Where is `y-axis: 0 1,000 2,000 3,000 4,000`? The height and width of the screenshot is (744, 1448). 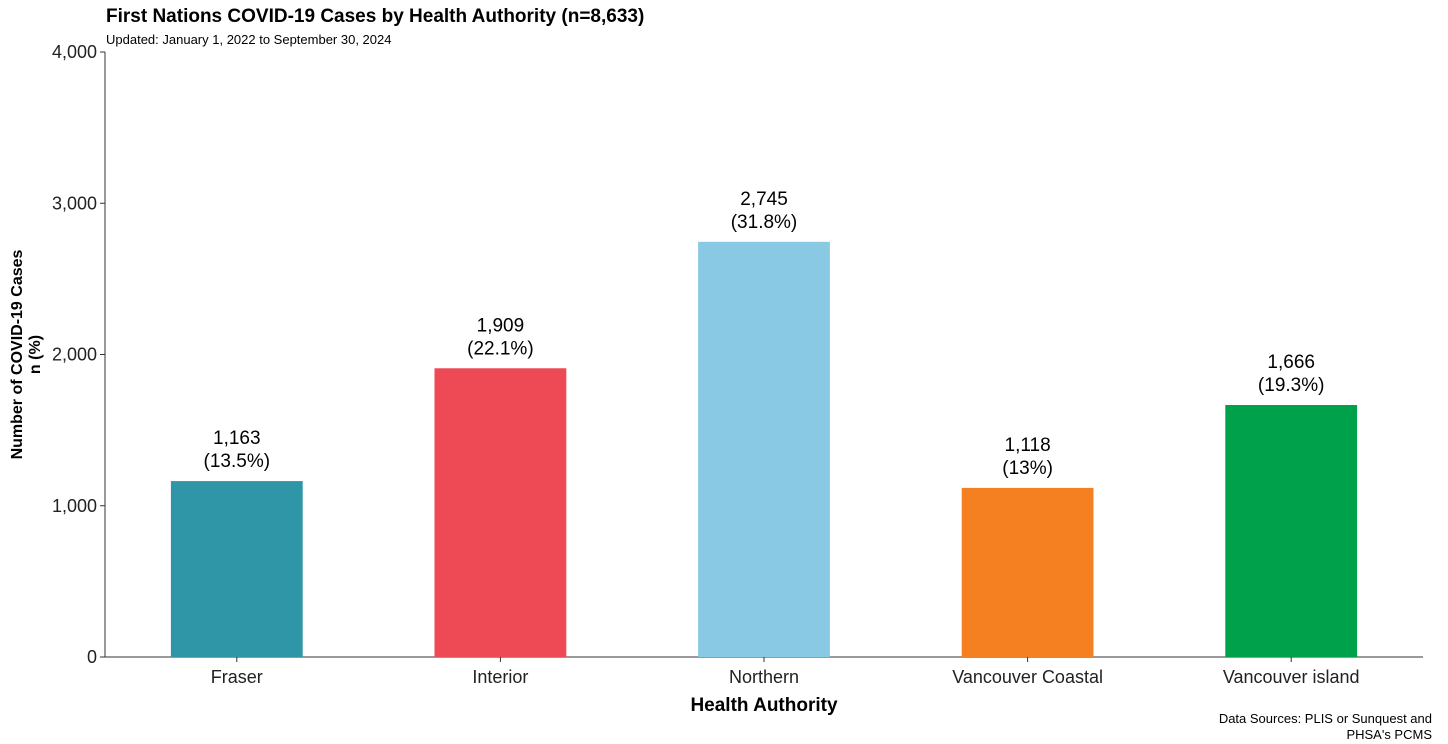 y-axis: 0 1,000 2,000 3,000 4,000 is located at coordinates (79, 354).